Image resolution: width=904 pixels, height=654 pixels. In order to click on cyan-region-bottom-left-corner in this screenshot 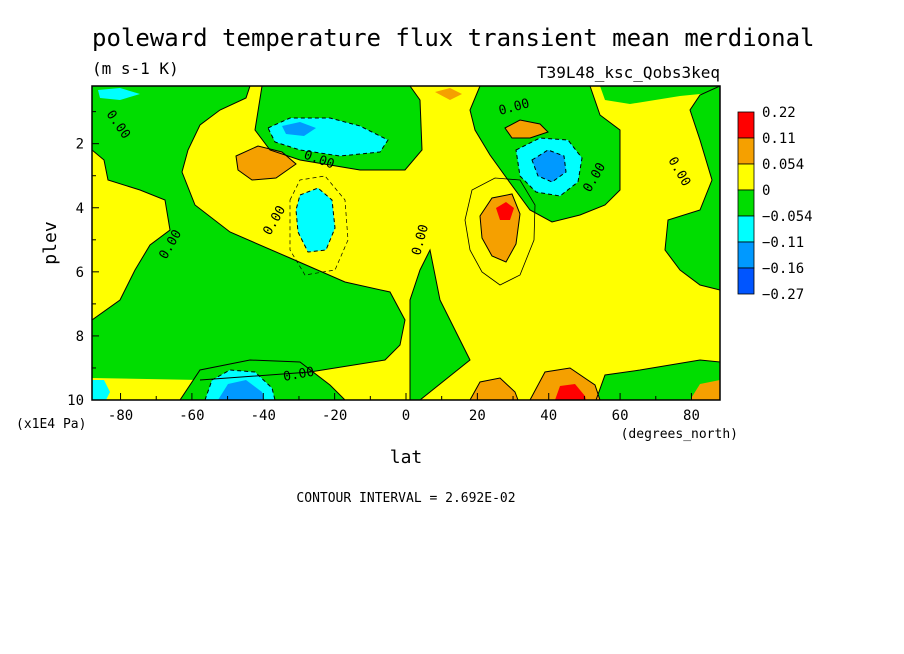, I will do `click(101, 390)`.